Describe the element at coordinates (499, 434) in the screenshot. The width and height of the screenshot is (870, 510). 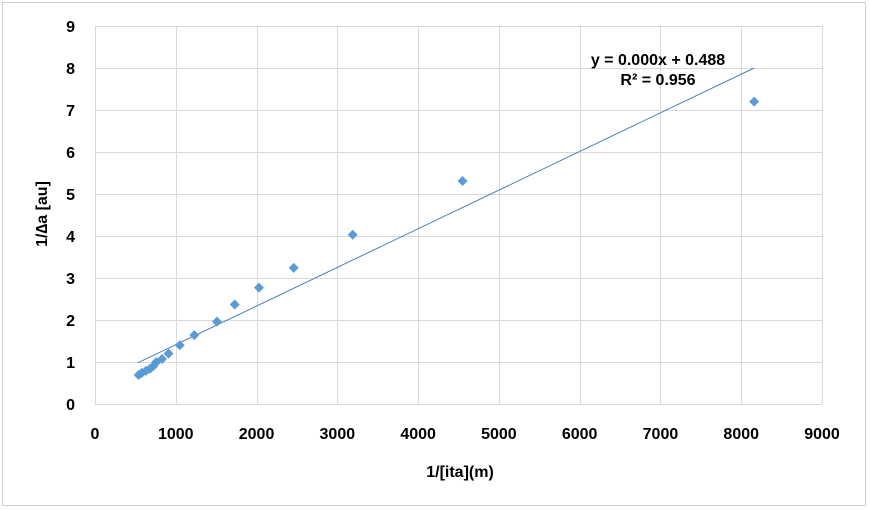
I see `x-tick-label: 5000` at that location.